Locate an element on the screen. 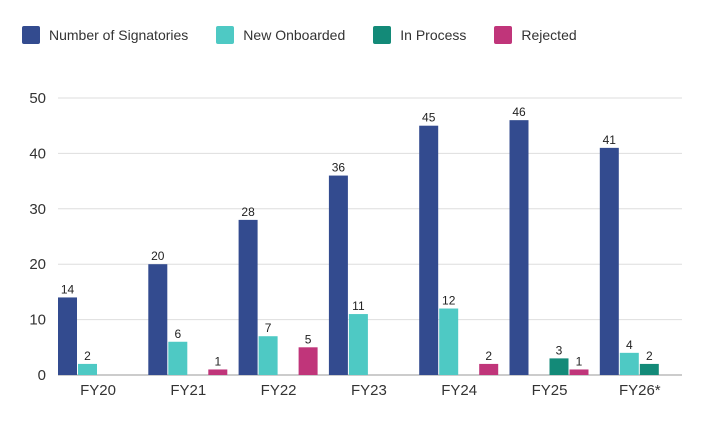 This screenshot has height=430, width=708. data-label: 41 is located at coordinates (610, 140).